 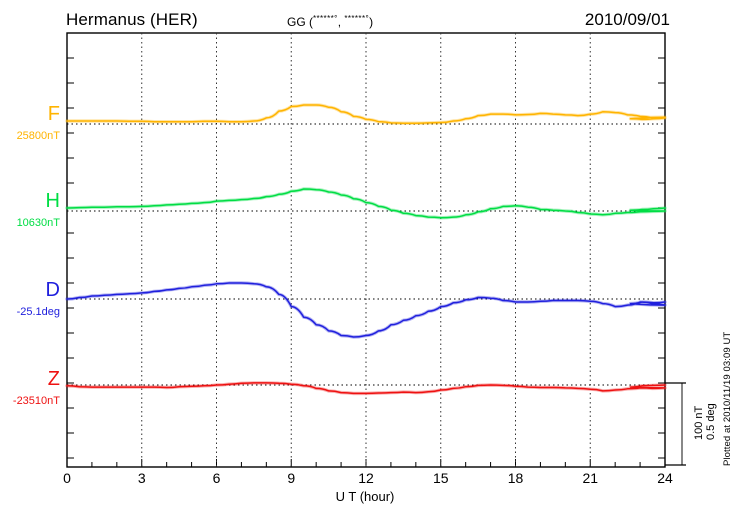 What do you see at coordinates (296, 22) in the screenshot?
I see `coordinate-system-label: GG` at bounding box center [296, 22].